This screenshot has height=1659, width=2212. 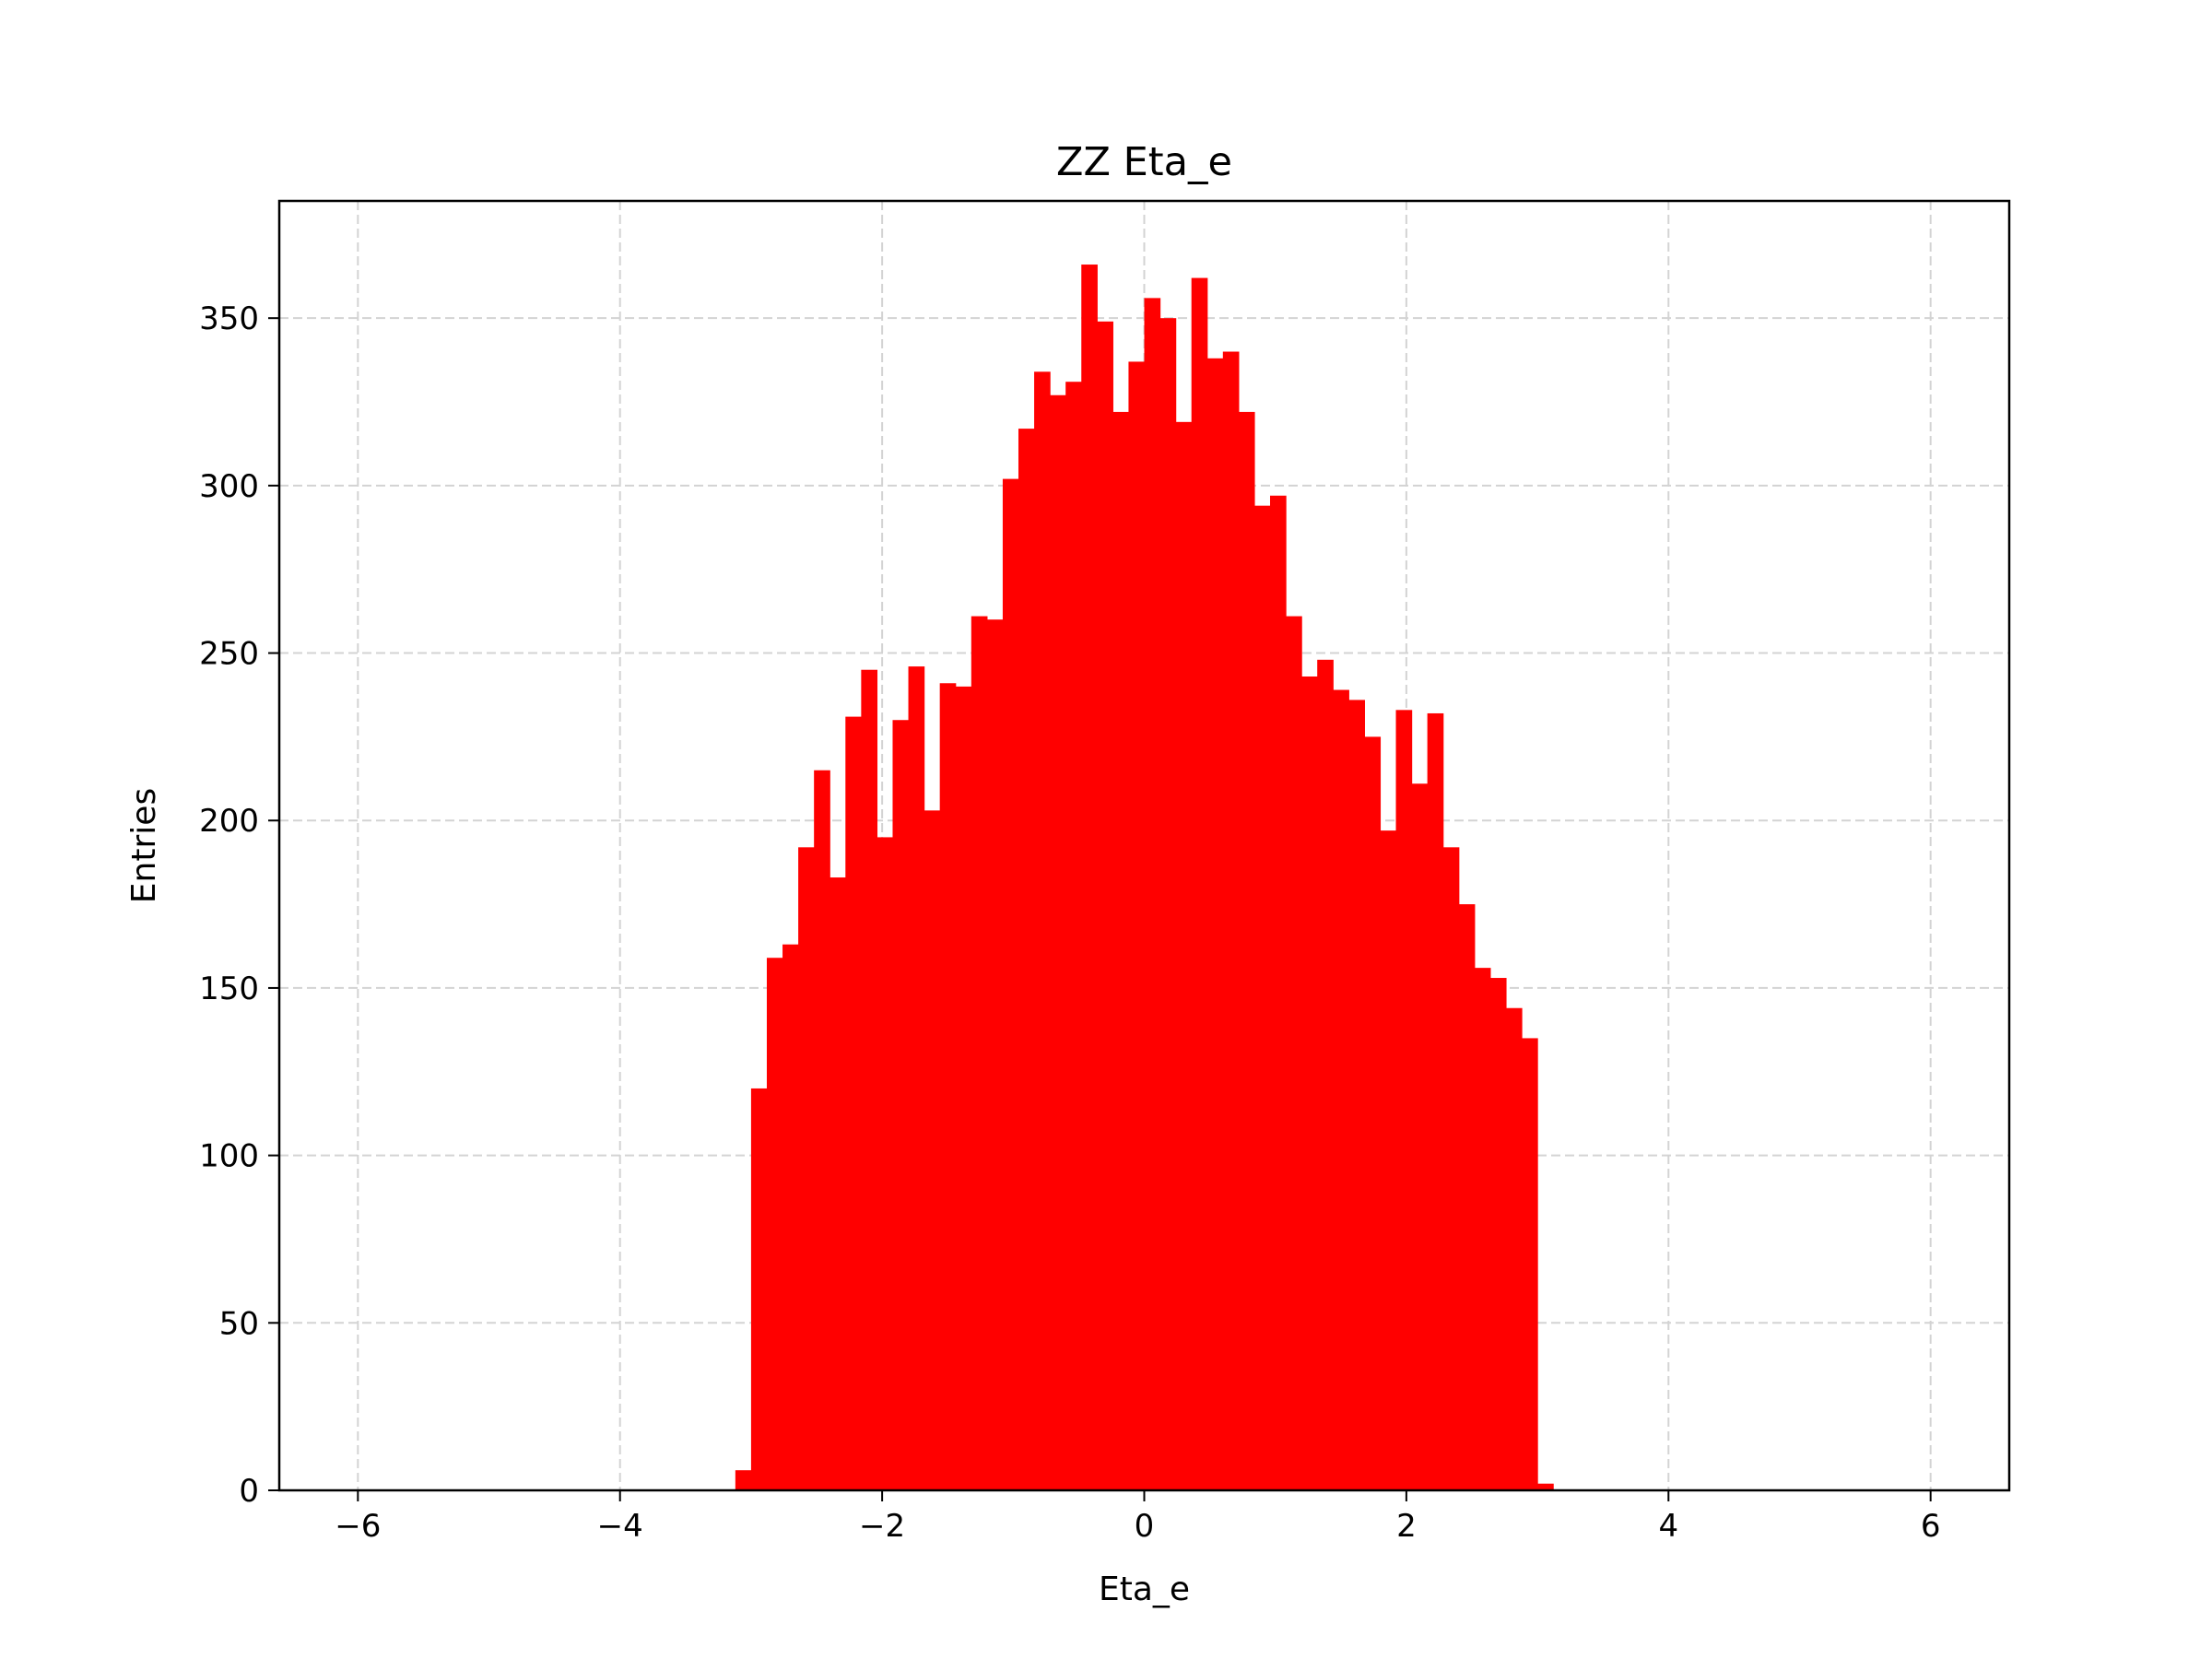 What do you see at coordinates (239, 1323) in the screenshot?
I see `y-tick-label: 50` at bounding box center [239, 1323].